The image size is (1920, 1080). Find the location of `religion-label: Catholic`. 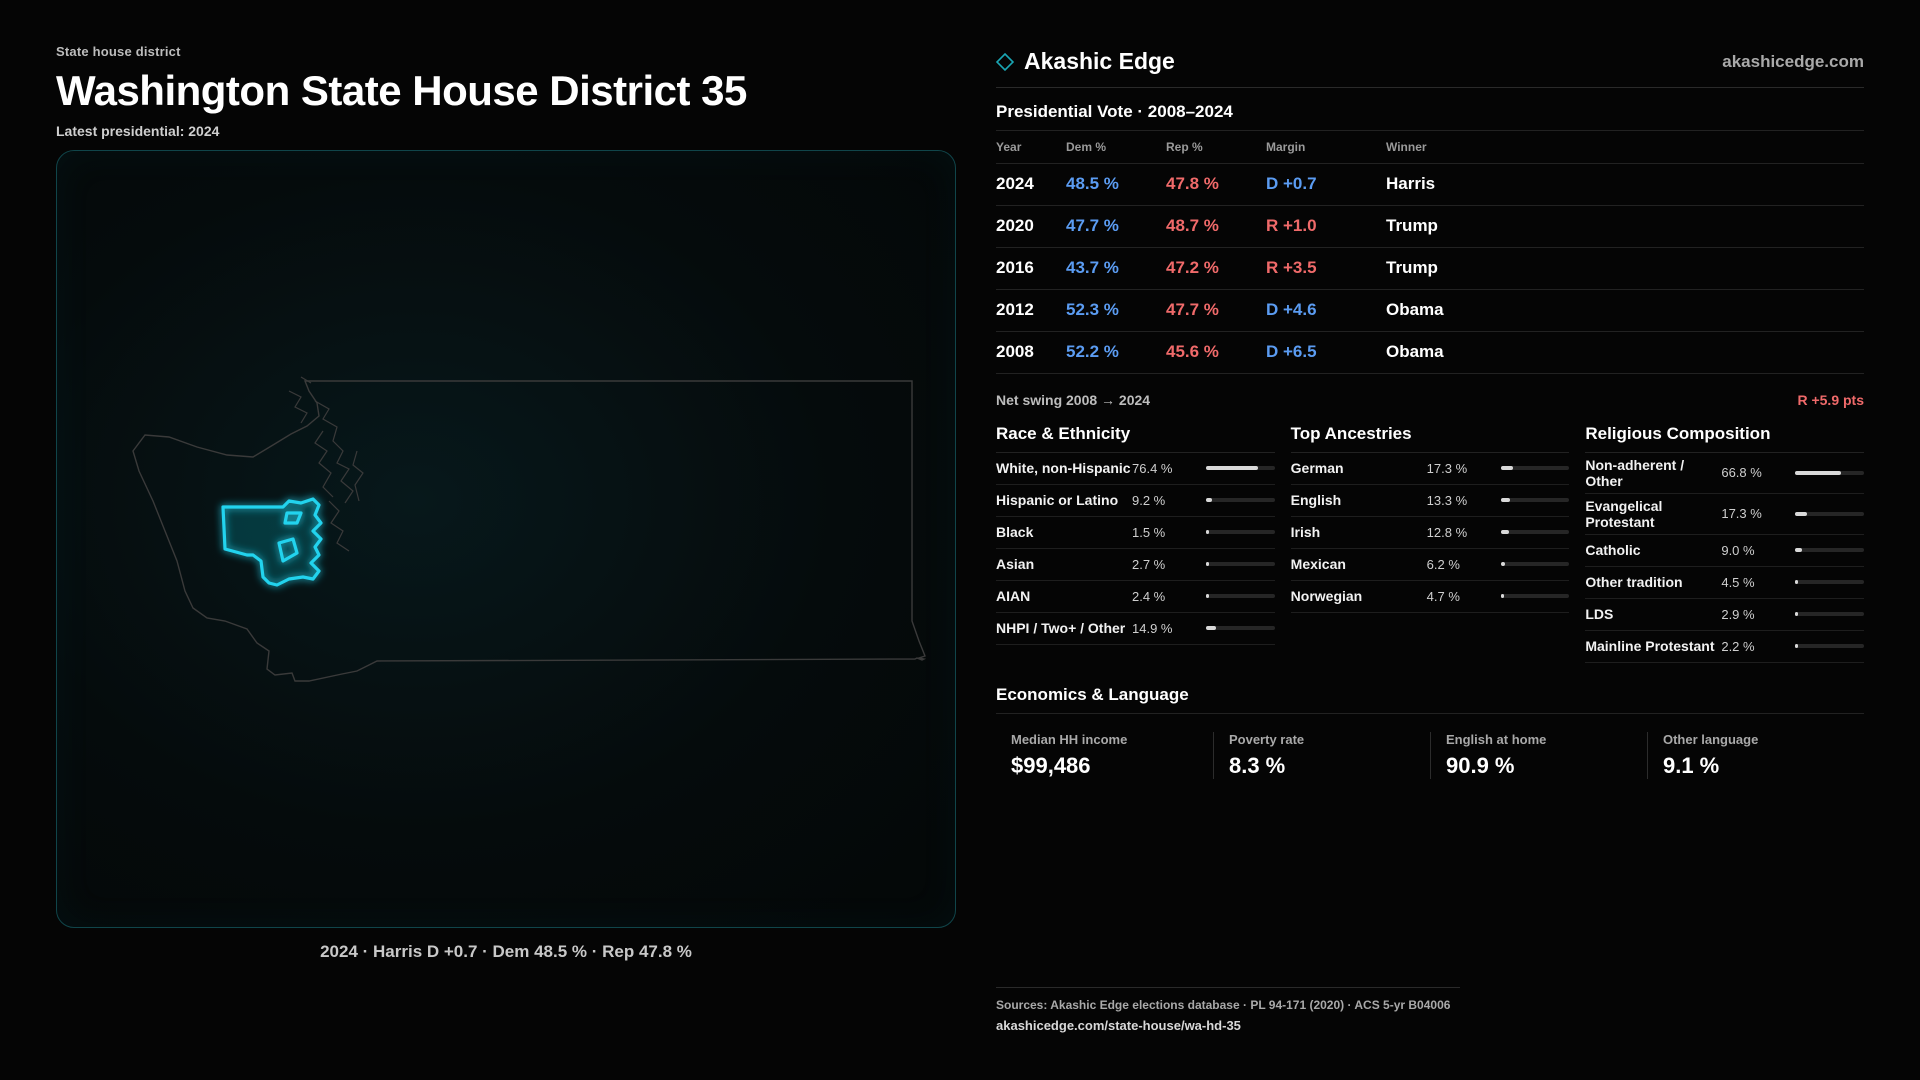

religion-label: Catholic is located at coordinates (1613, 550).